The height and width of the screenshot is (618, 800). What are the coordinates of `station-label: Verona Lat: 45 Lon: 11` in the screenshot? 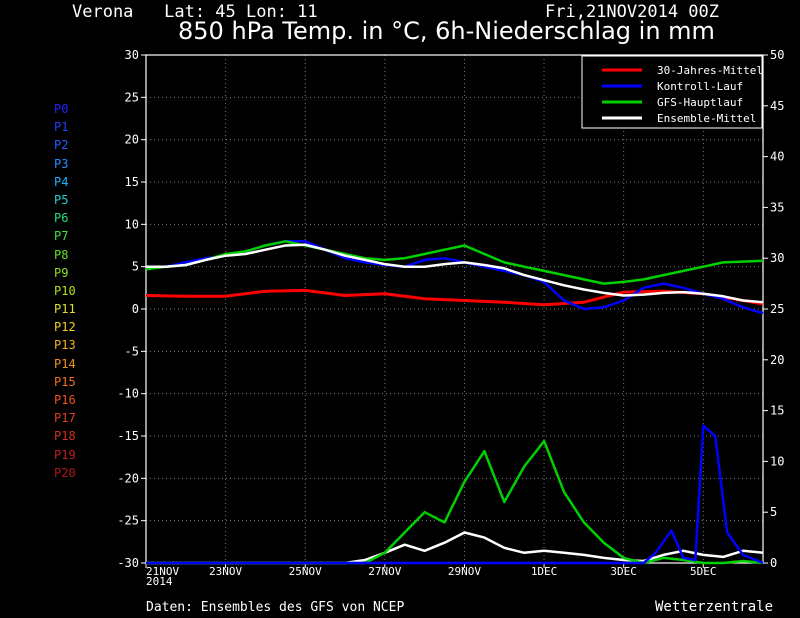 It's located at (195, 12).